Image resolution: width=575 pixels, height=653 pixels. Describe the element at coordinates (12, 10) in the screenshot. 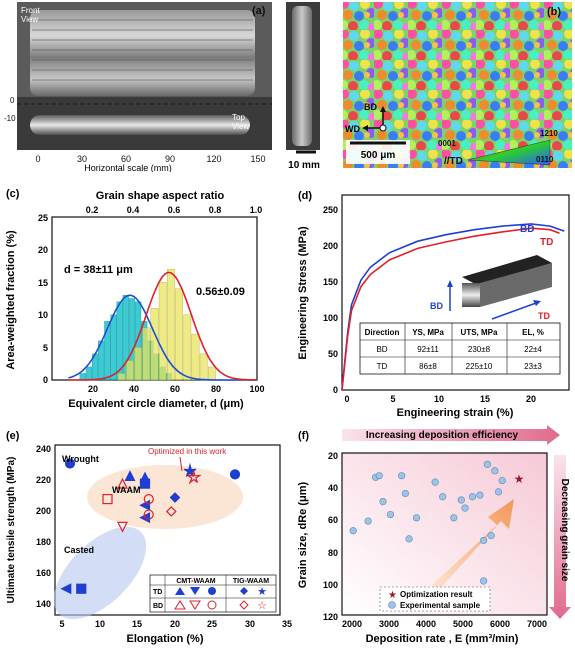

I see `a-ytick: 50` at that location.